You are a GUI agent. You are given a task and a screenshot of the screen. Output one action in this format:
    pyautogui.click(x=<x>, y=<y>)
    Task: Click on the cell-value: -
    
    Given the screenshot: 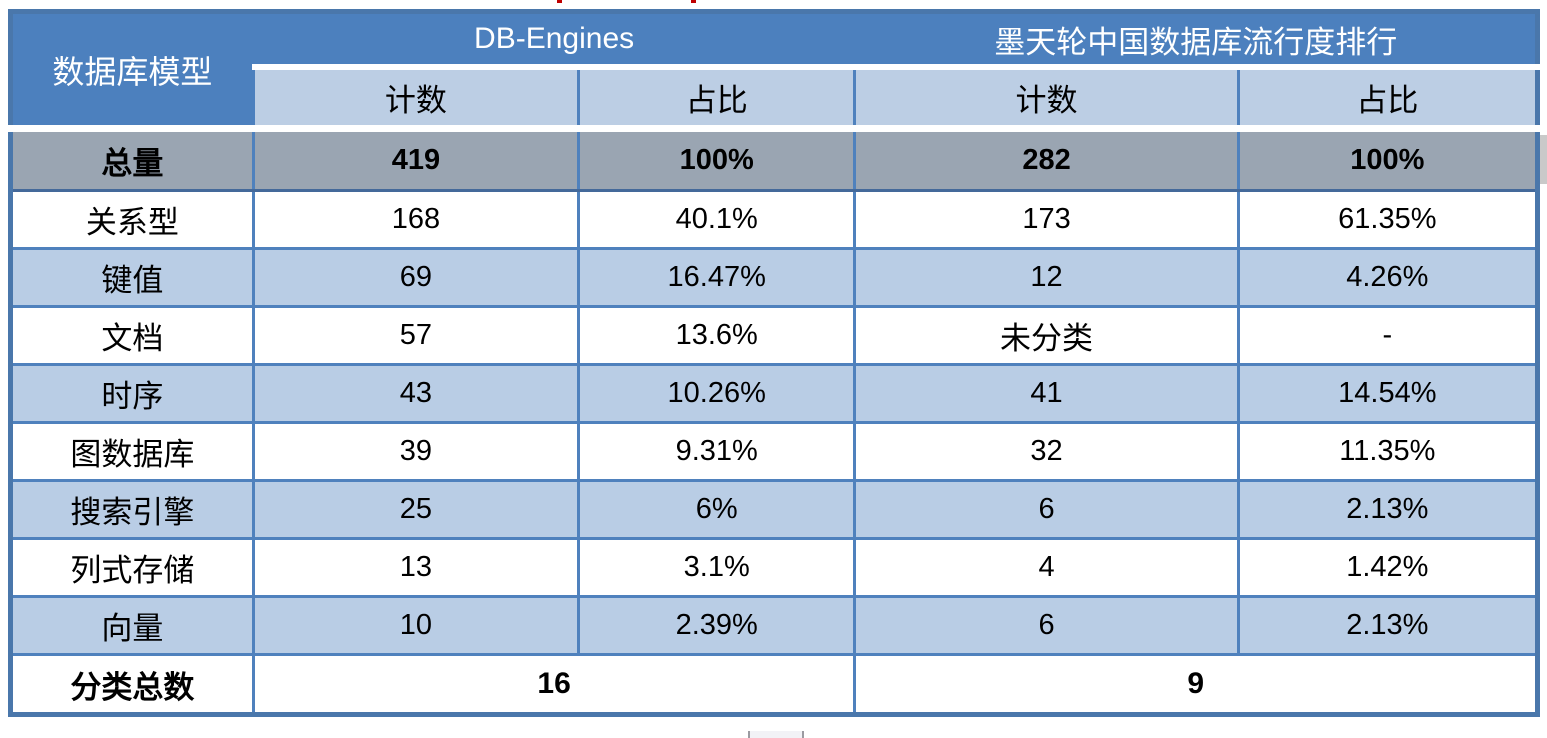 What is the action you would take?
    pyautogui.click(x=1388, y=335)
    